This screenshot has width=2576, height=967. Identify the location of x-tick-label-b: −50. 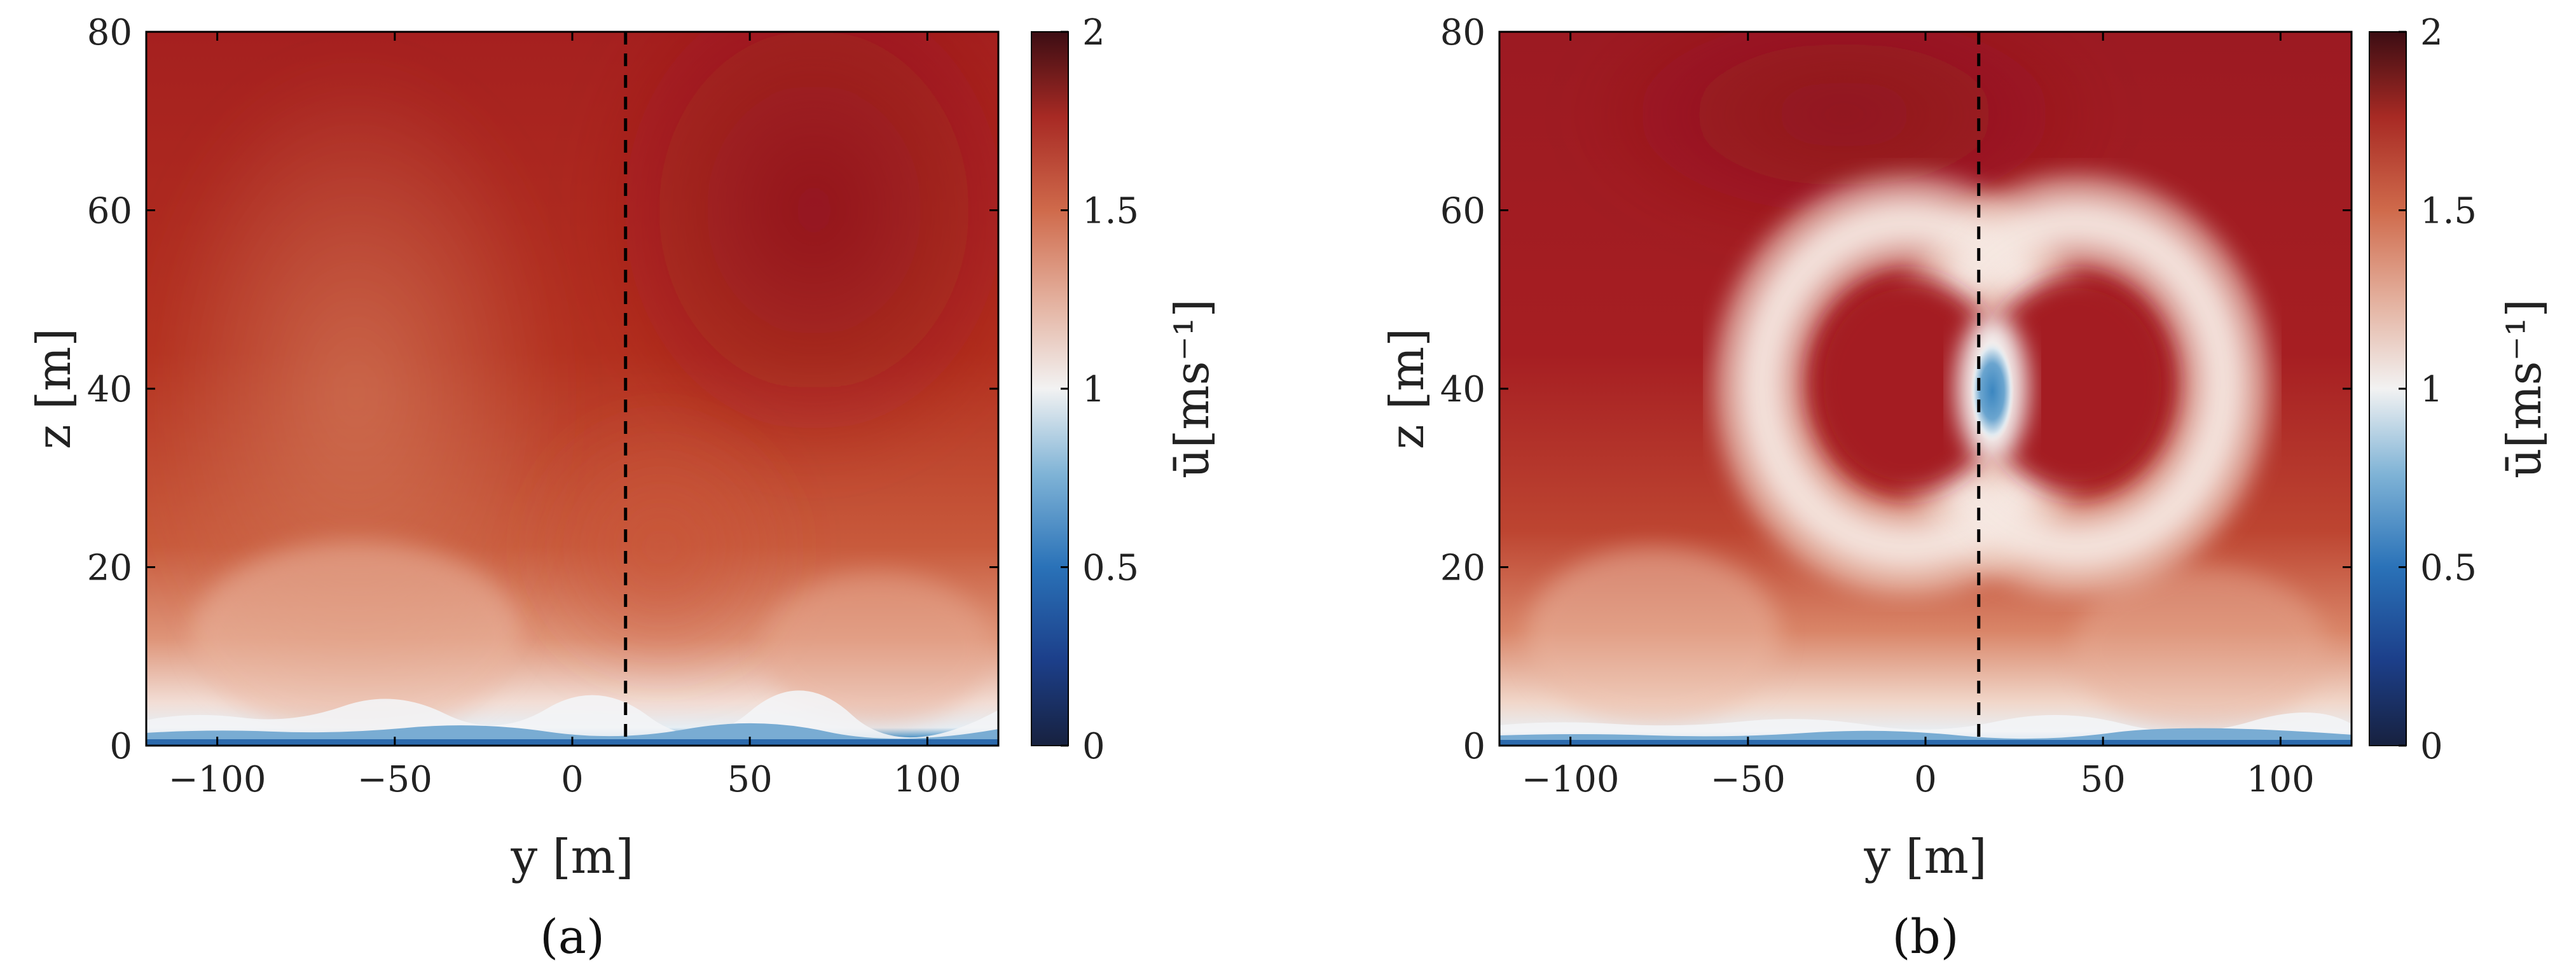
(1748, 779).